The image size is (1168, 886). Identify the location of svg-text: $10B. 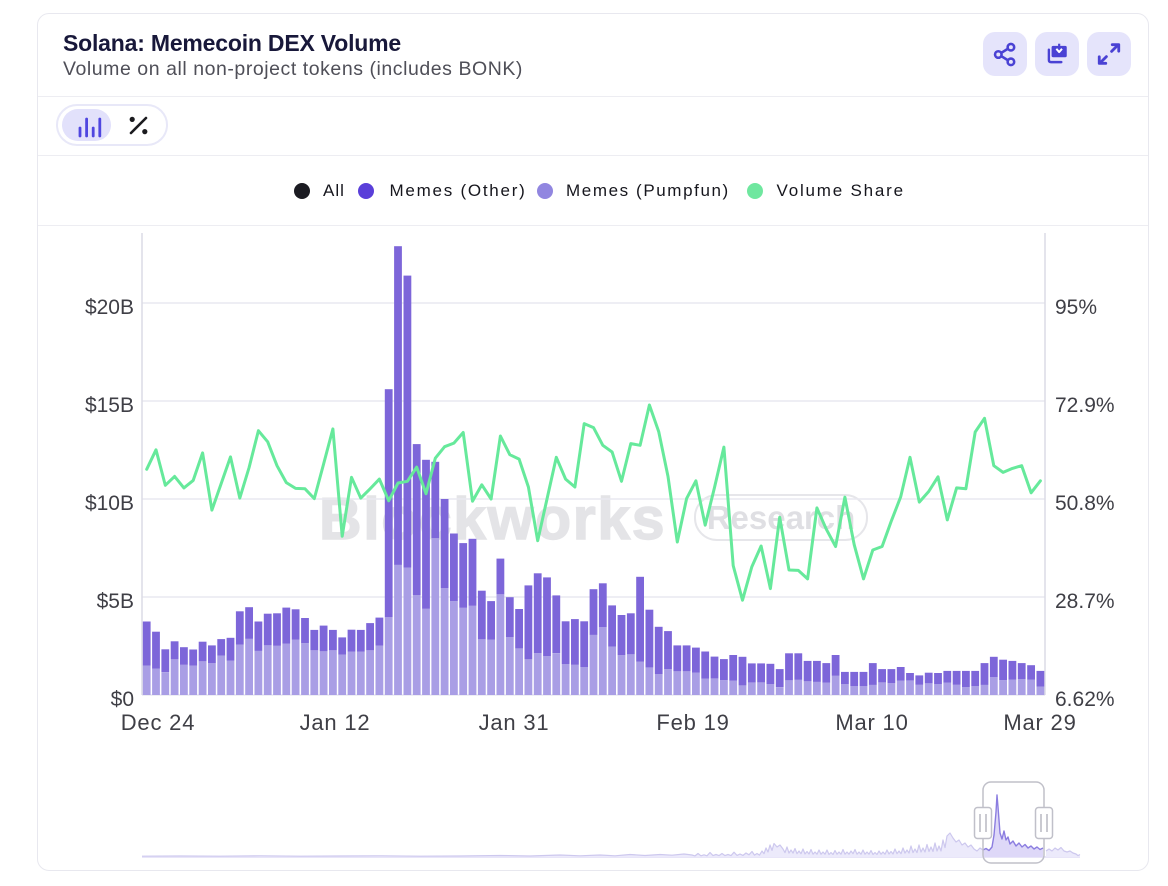
(109, 503).